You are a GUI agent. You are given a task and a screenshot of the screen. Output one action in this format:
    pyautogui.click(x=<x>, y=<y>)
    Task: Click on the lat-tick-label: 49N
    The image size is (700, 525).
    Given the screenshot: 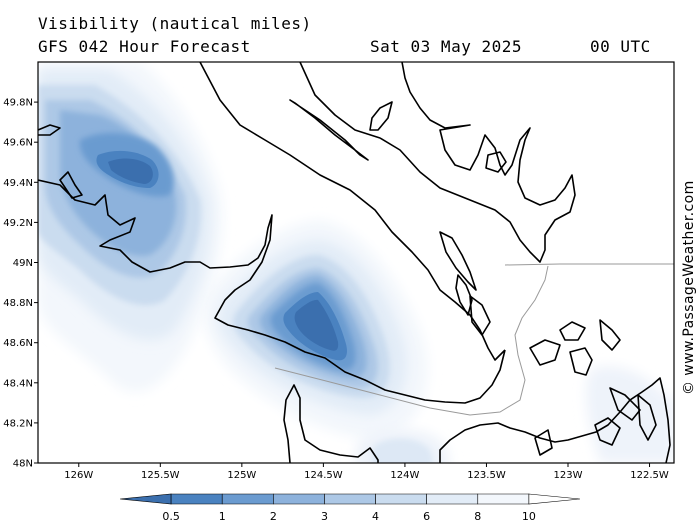 What is the action you would take?
    pyautogui.click(x=23, y=263)
    